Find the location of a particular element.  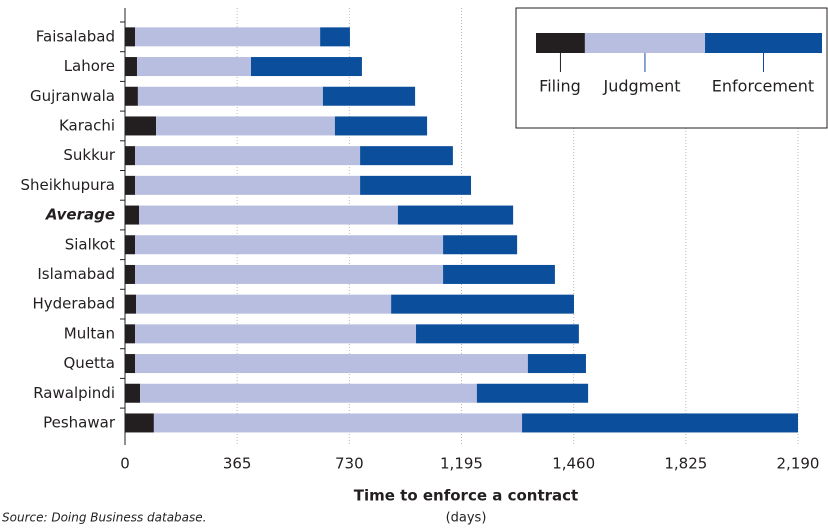

y-tick-label: Average is located at coordinates (80, 215).